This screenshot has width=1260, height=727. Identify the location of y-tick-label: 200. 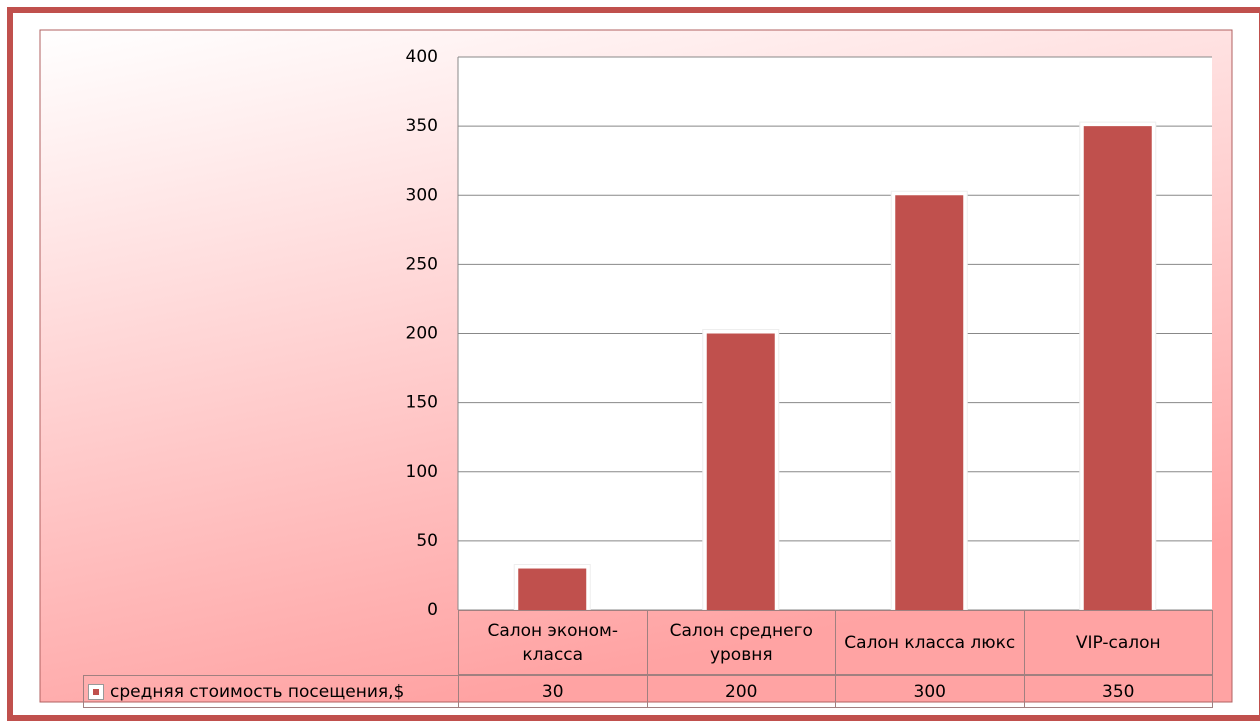
(422, 334).